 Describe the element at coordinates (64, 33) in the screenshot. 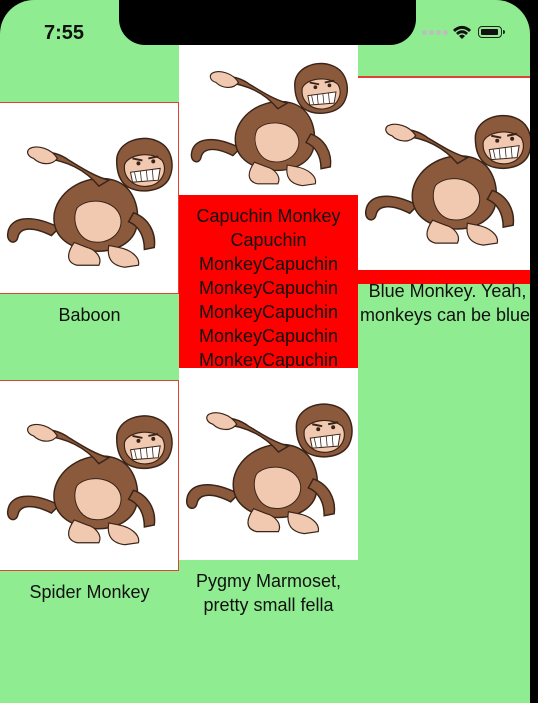

I see `status-time: 7:55` at that location.